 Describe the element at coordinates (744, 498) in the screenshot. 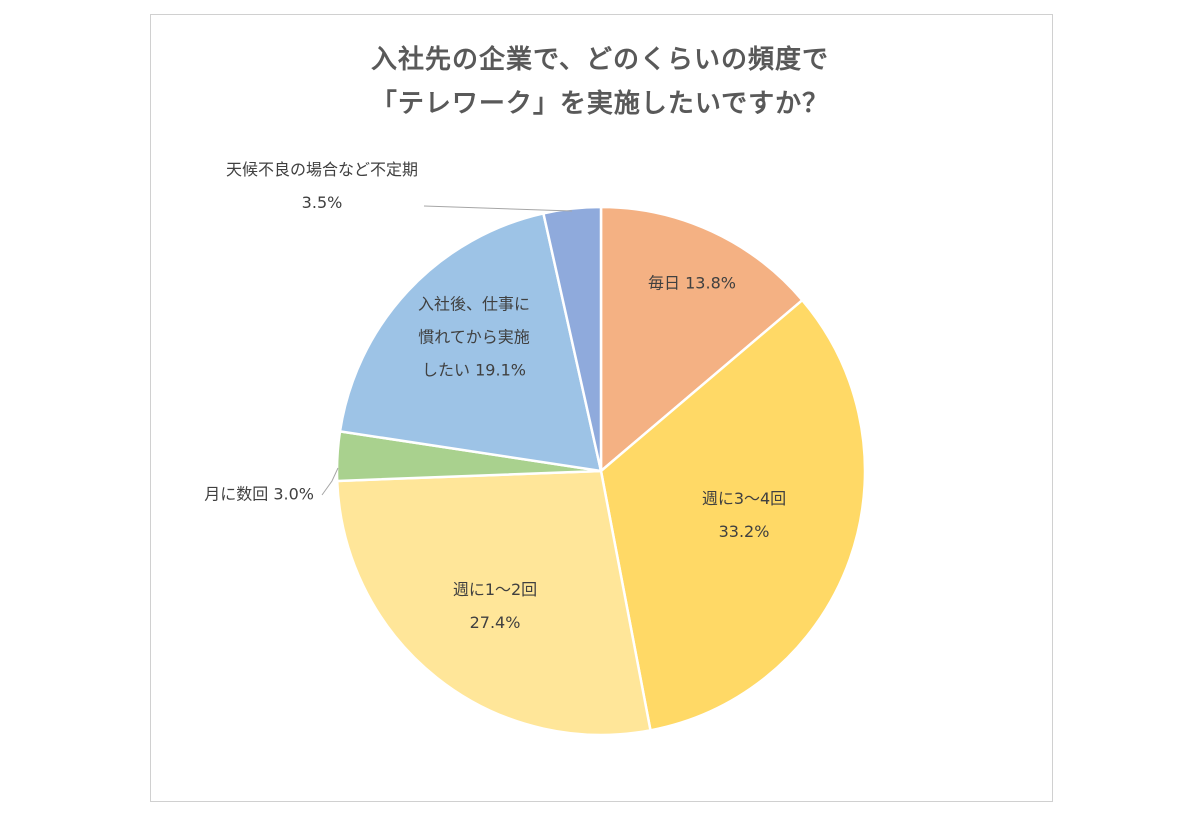

I see `slice-label-1-line-0: 週に3～4回` at that location.